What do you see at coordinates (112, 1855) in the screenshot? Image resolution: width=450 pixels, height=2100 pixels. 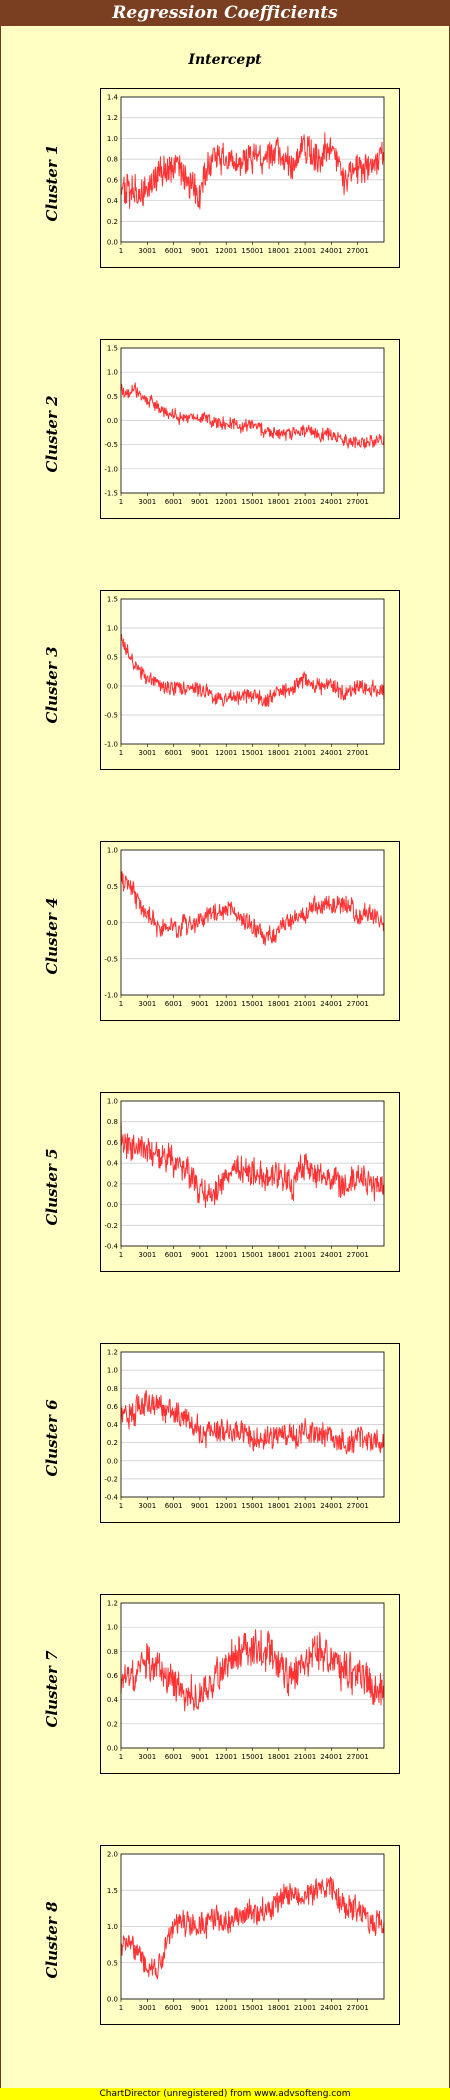 I see `y-tick-label: 2.0` at bounding box center [112, 1855].